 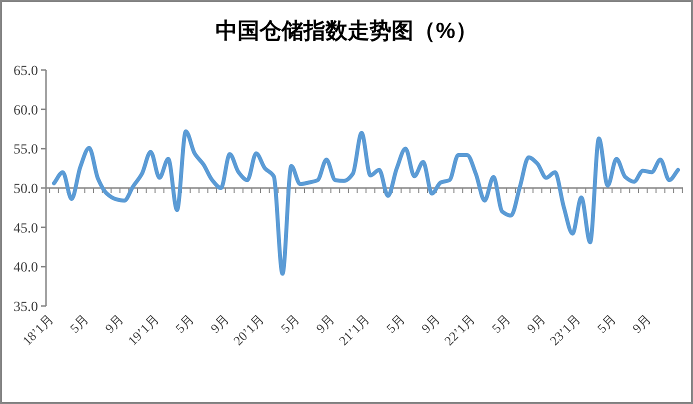 I want to click on y-tick-label: 45.0, so click(x=26, y=228).